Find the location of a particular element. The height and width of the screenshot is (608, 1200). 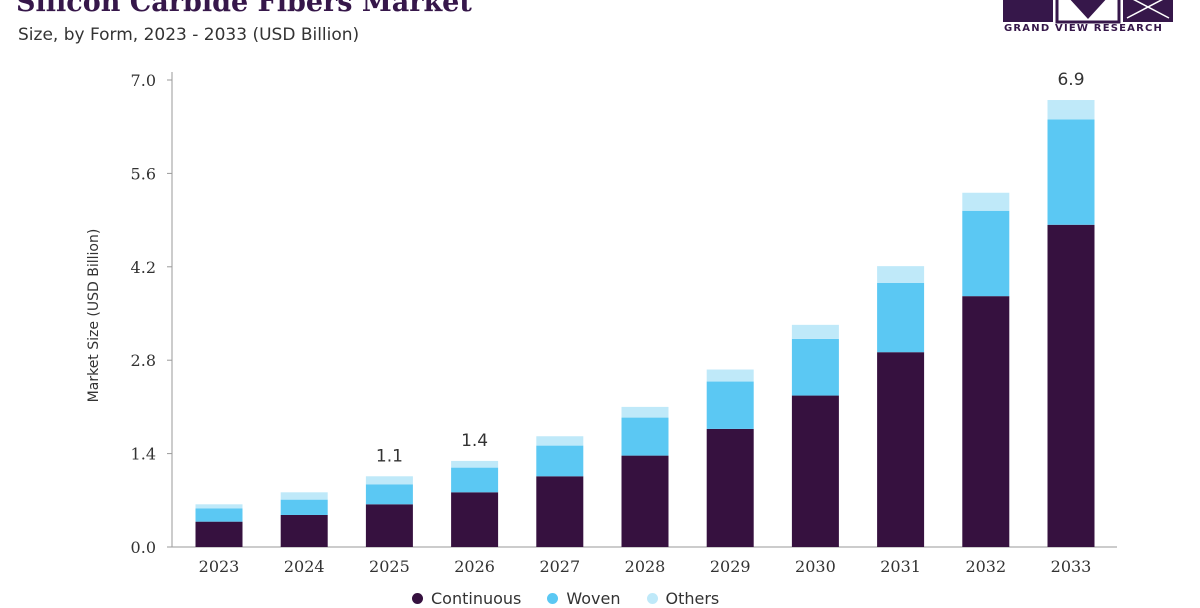

bar-others-2031 is located at coordinates (901, 274).